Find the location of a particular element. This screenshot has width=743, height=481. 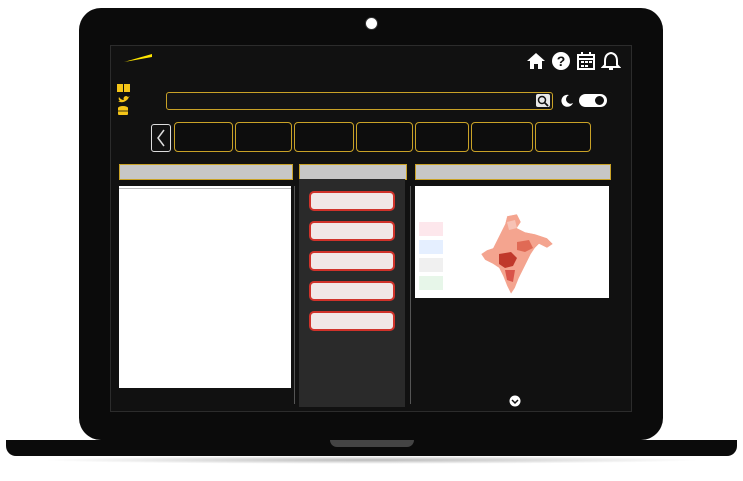

bar-chart is located at coordinates (512, 353).